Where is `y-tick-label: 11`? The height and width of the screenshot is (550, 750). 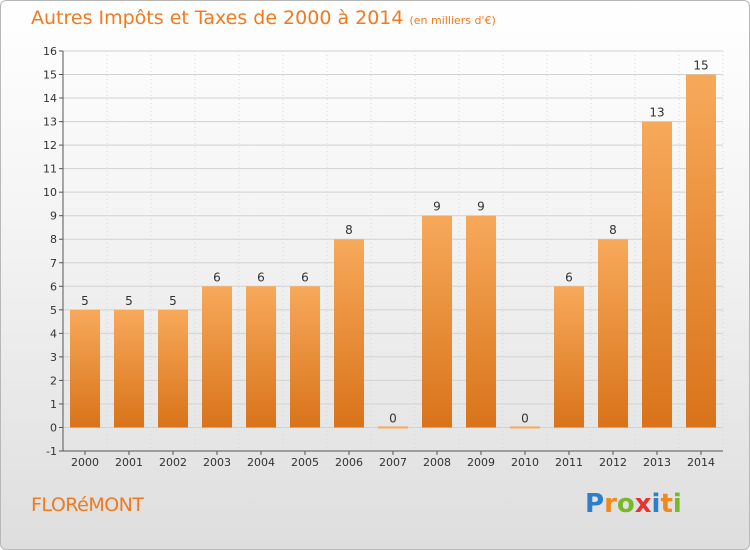 y-tick-label: 11 is located at coordinates (50, 169).